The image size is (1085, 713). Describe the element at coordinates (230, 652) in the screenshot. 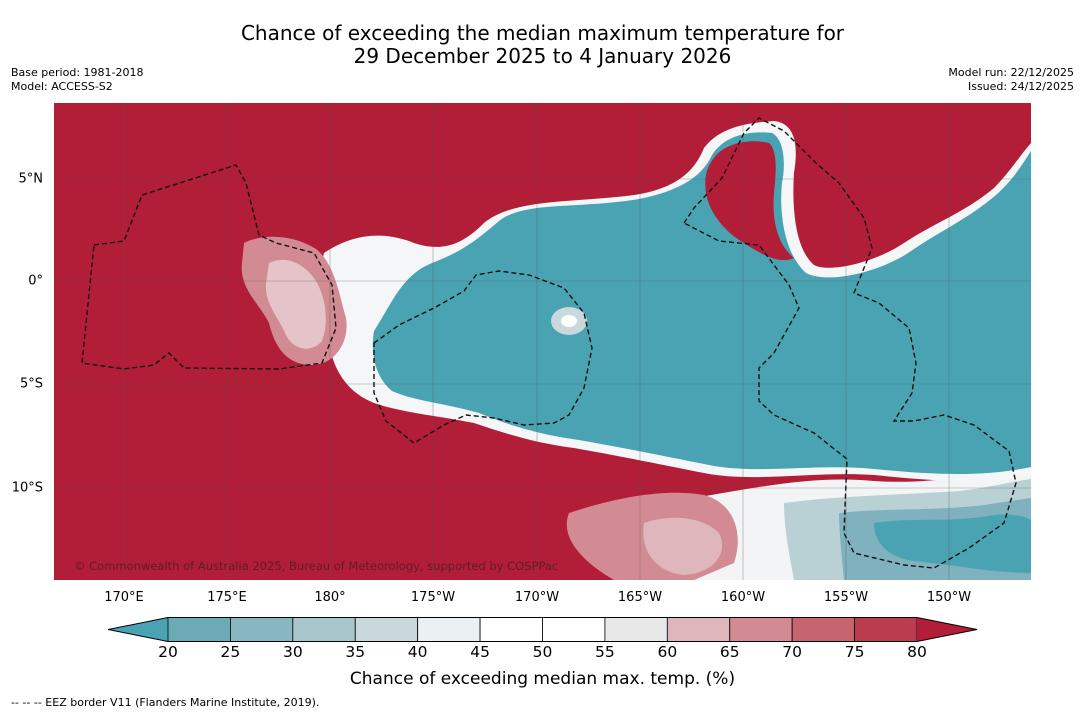

I see `colorbar-tick-label: 25` at that location.